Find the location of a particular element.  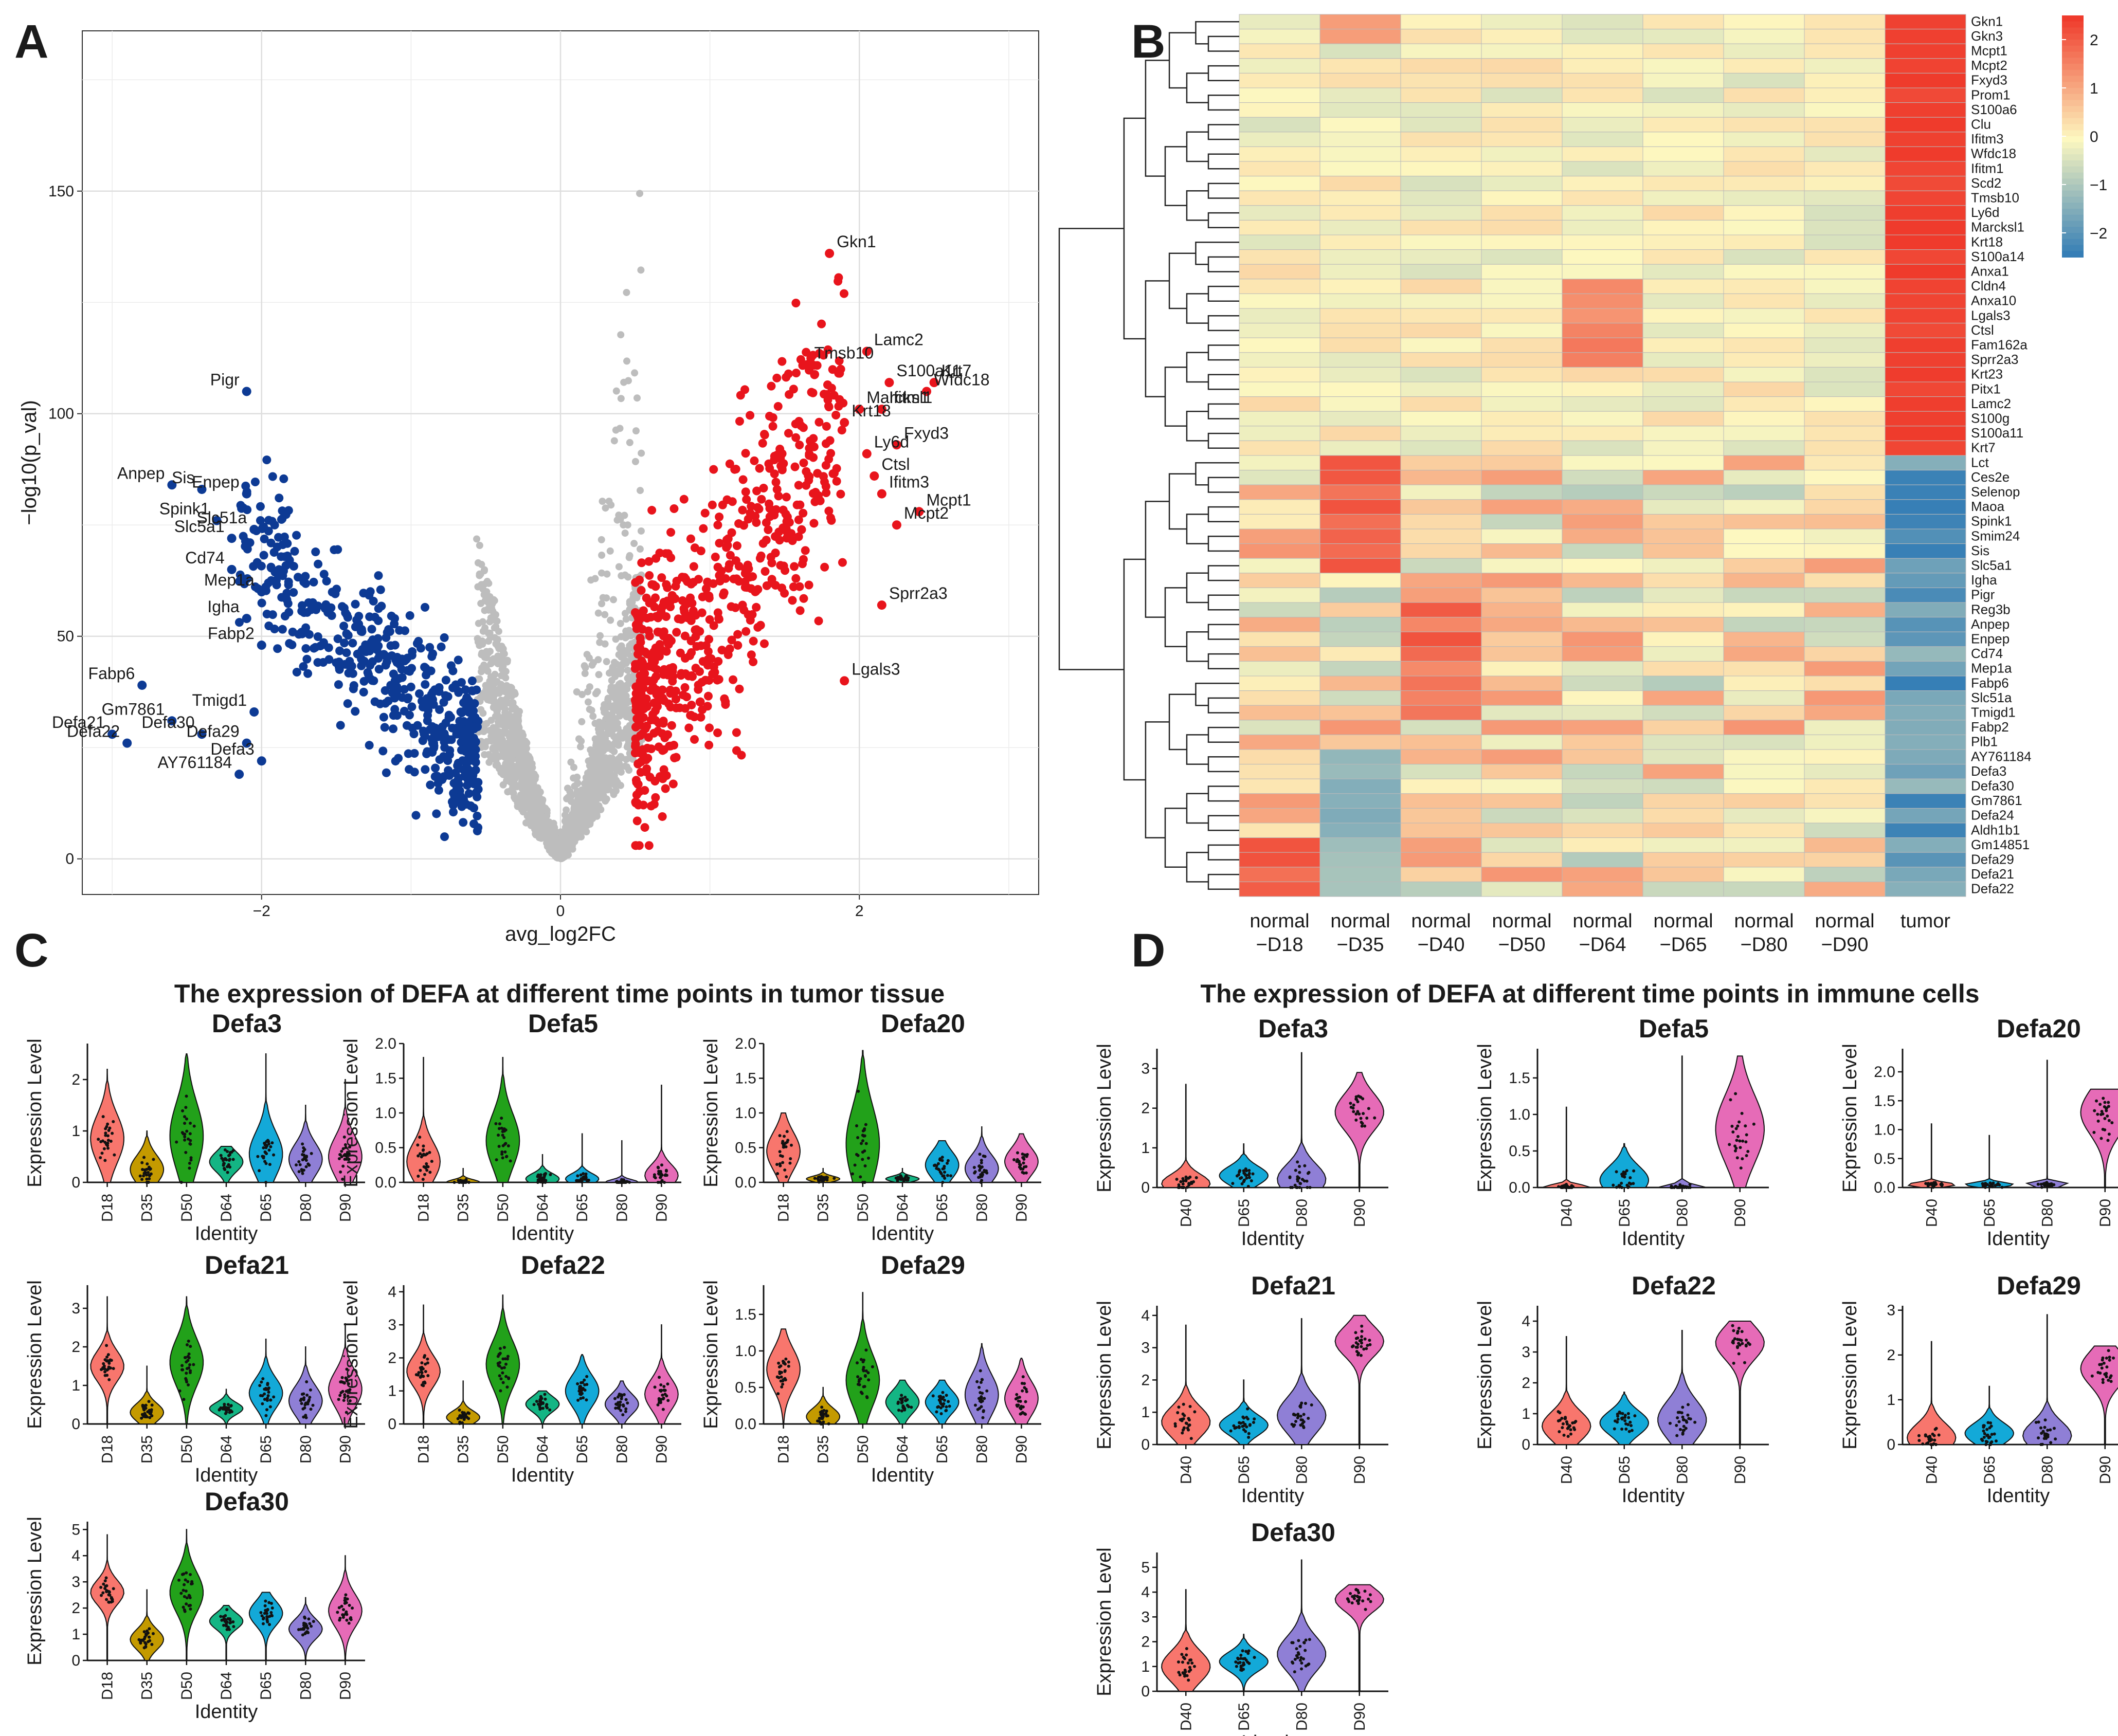

labelled-down-point is located at coordinates (261, 592).